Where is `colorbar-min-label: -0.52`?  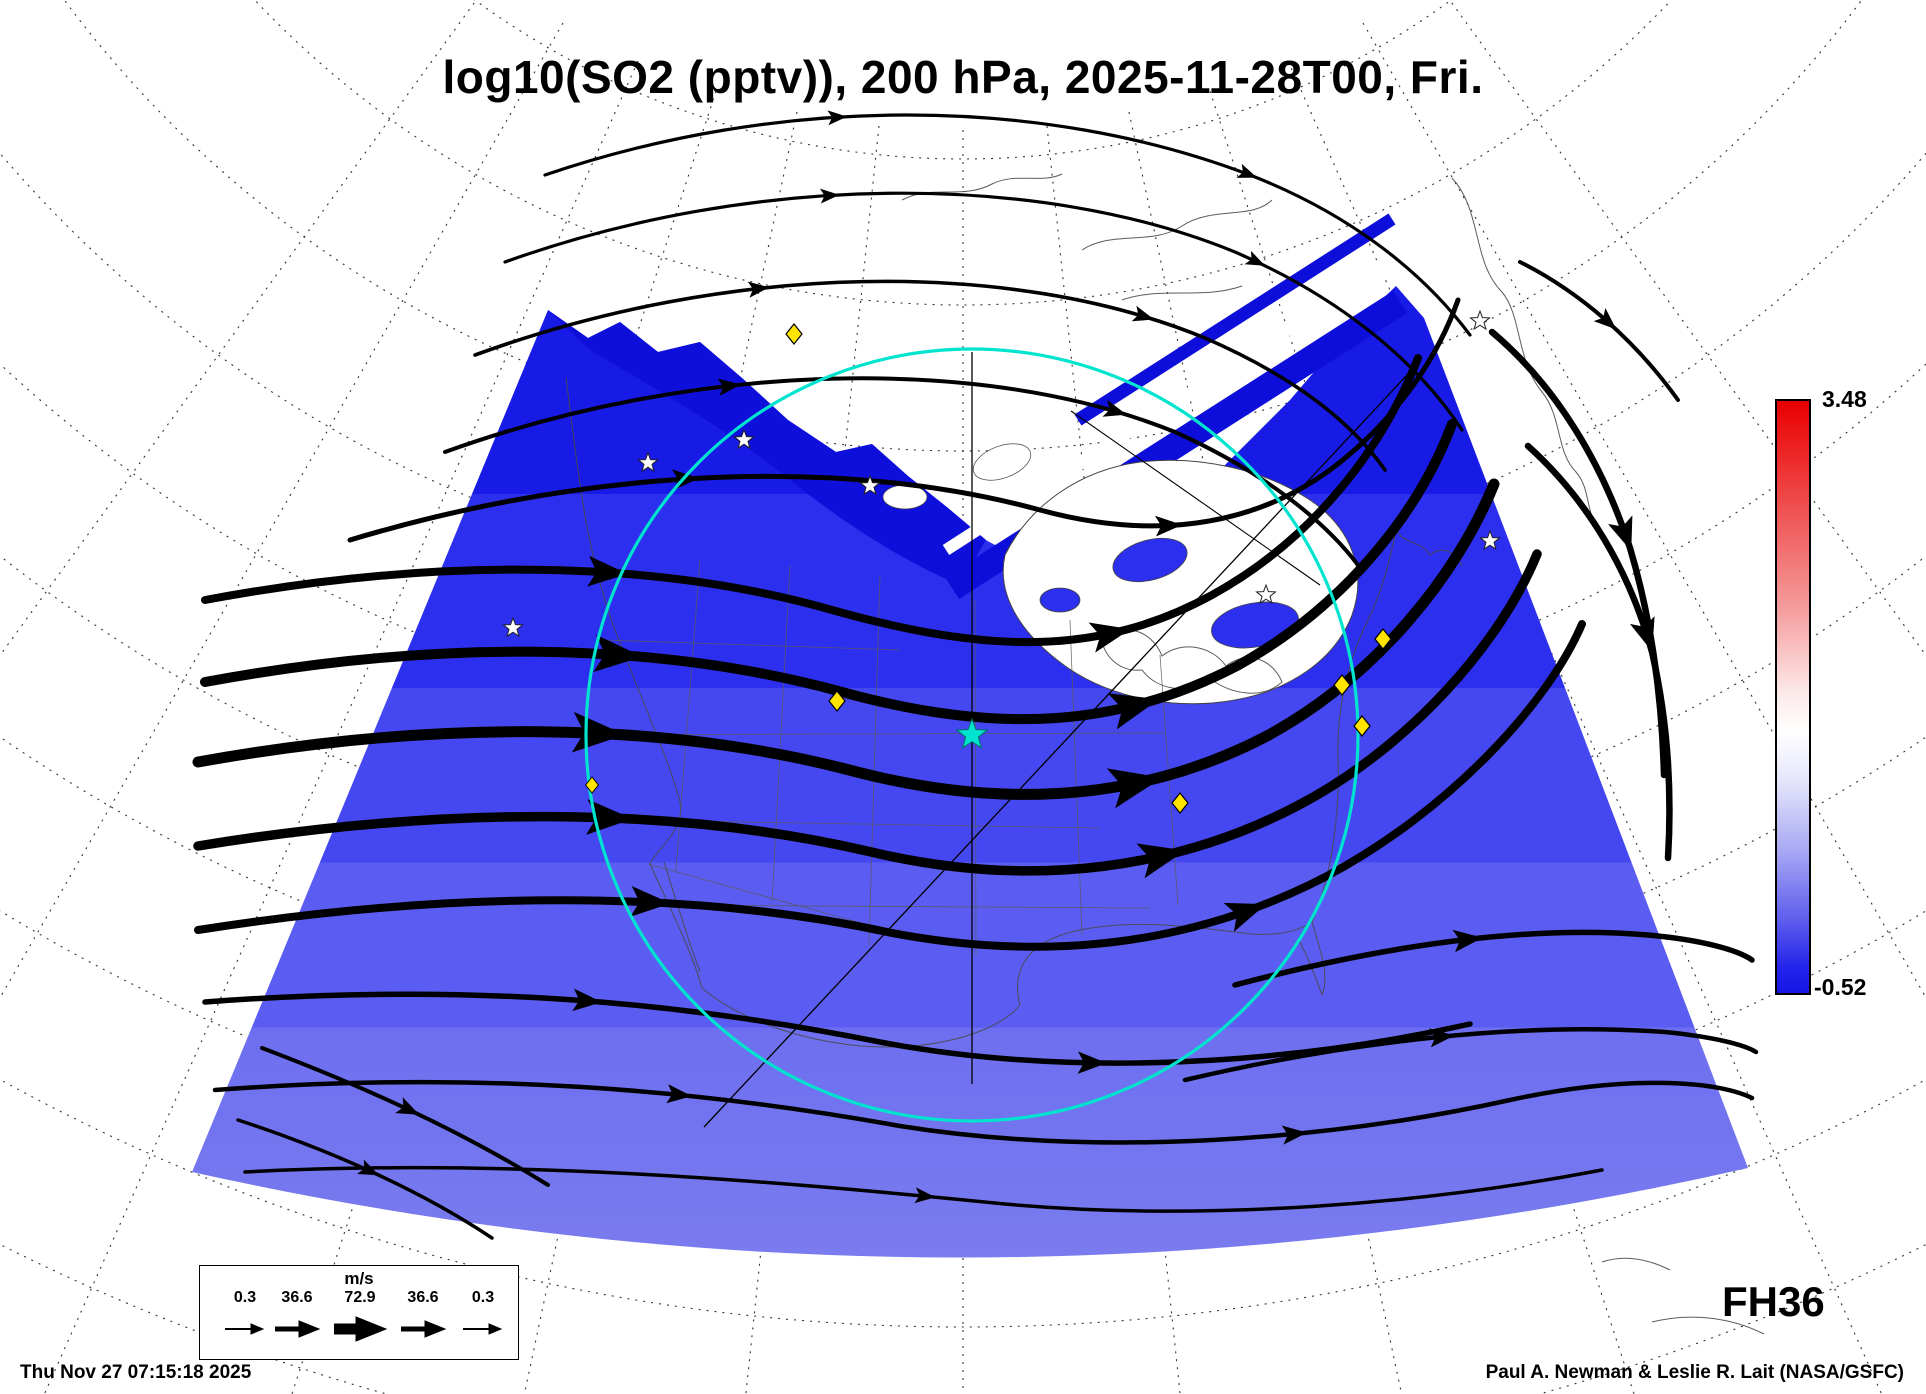
colorbar-min-label: -0.52 is located at coordinates (1840, 987).